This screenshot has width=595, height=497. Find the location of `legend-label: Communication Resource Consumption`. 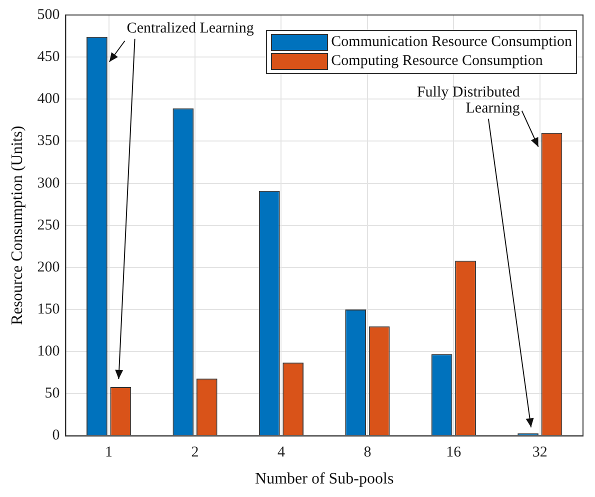

legend-label: Communication Resource Consumption is located at coordinates (451, 42).